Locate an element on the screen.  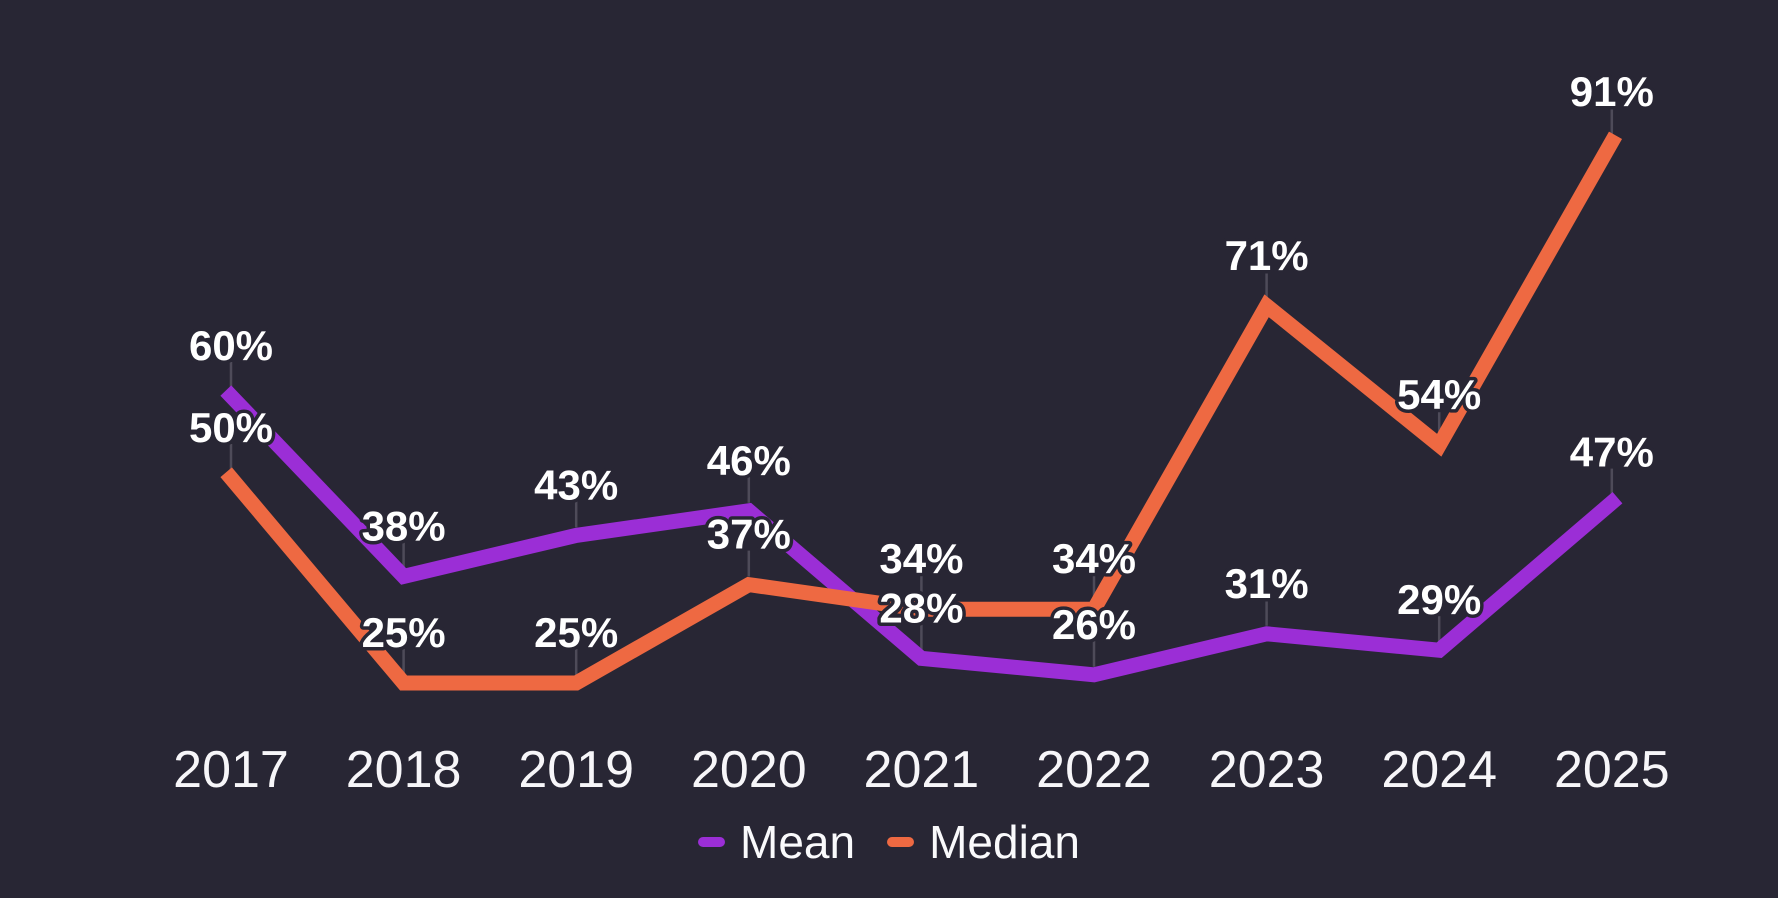
x-axis-label: 2025 is located at coordinates (1612, 770).